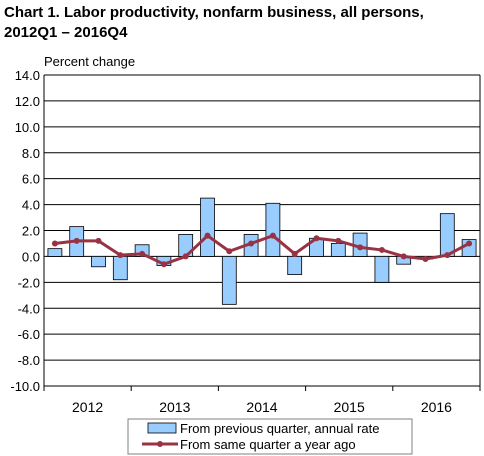 The width and height of the screenshot is (484, 456). I want to click on point-2014Q4, so click(294, 253).